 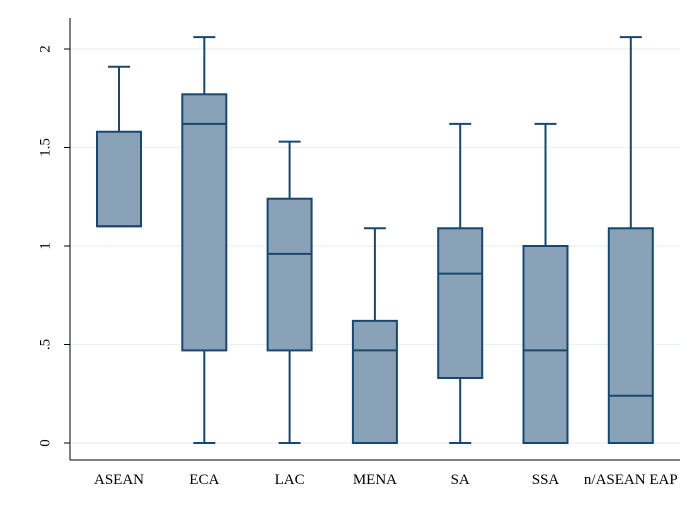 What do you see at coordinates (460, 480) in the screenshot?
I see `x-tick-label: SA` at bounding box center [460, 480].